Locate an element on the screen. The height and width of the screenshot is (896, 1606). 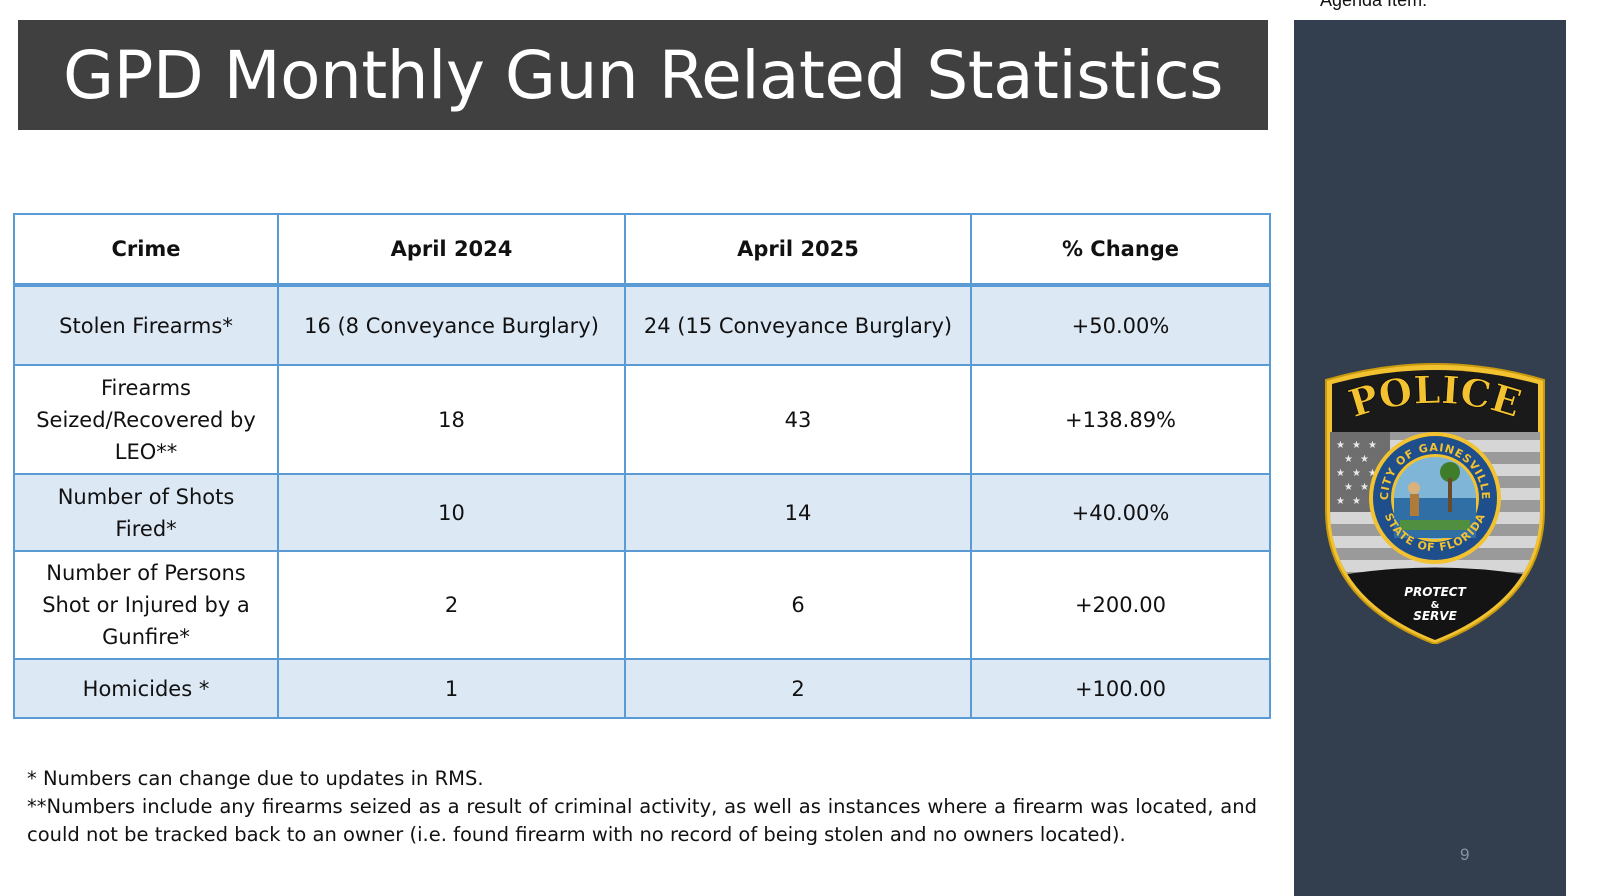
cell-april-2024: 10 is located at coordinates (451, 512).